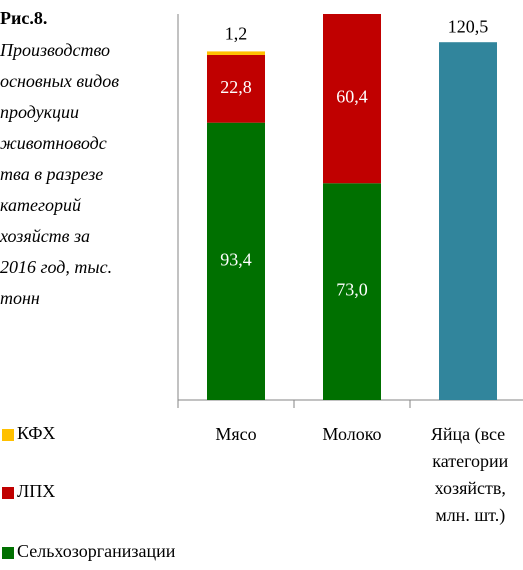 Image resolution: width=523 pixels, height=570 pixels. What do you see at coordinates (351, 434) in the screenshot?
I see `x-tick-label: Молоко` at bounding box center [351, 434].